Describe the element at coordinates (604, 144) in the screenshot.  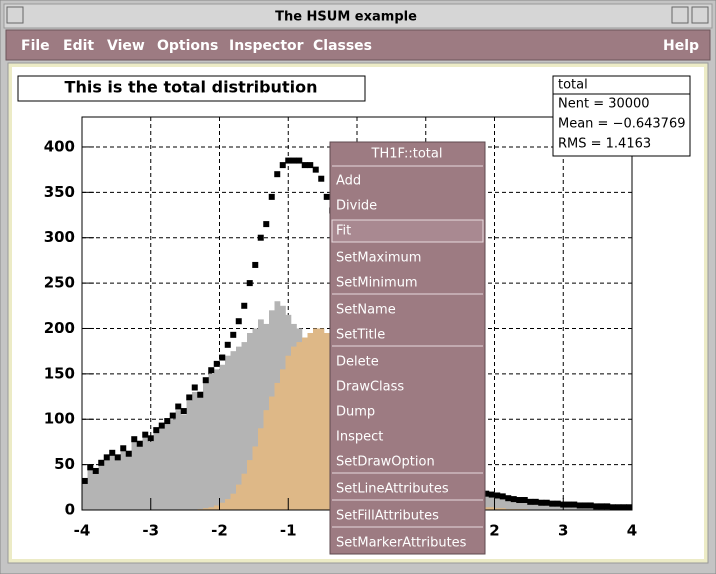
I see `stats-row: RMS = 1.4163` at that location.